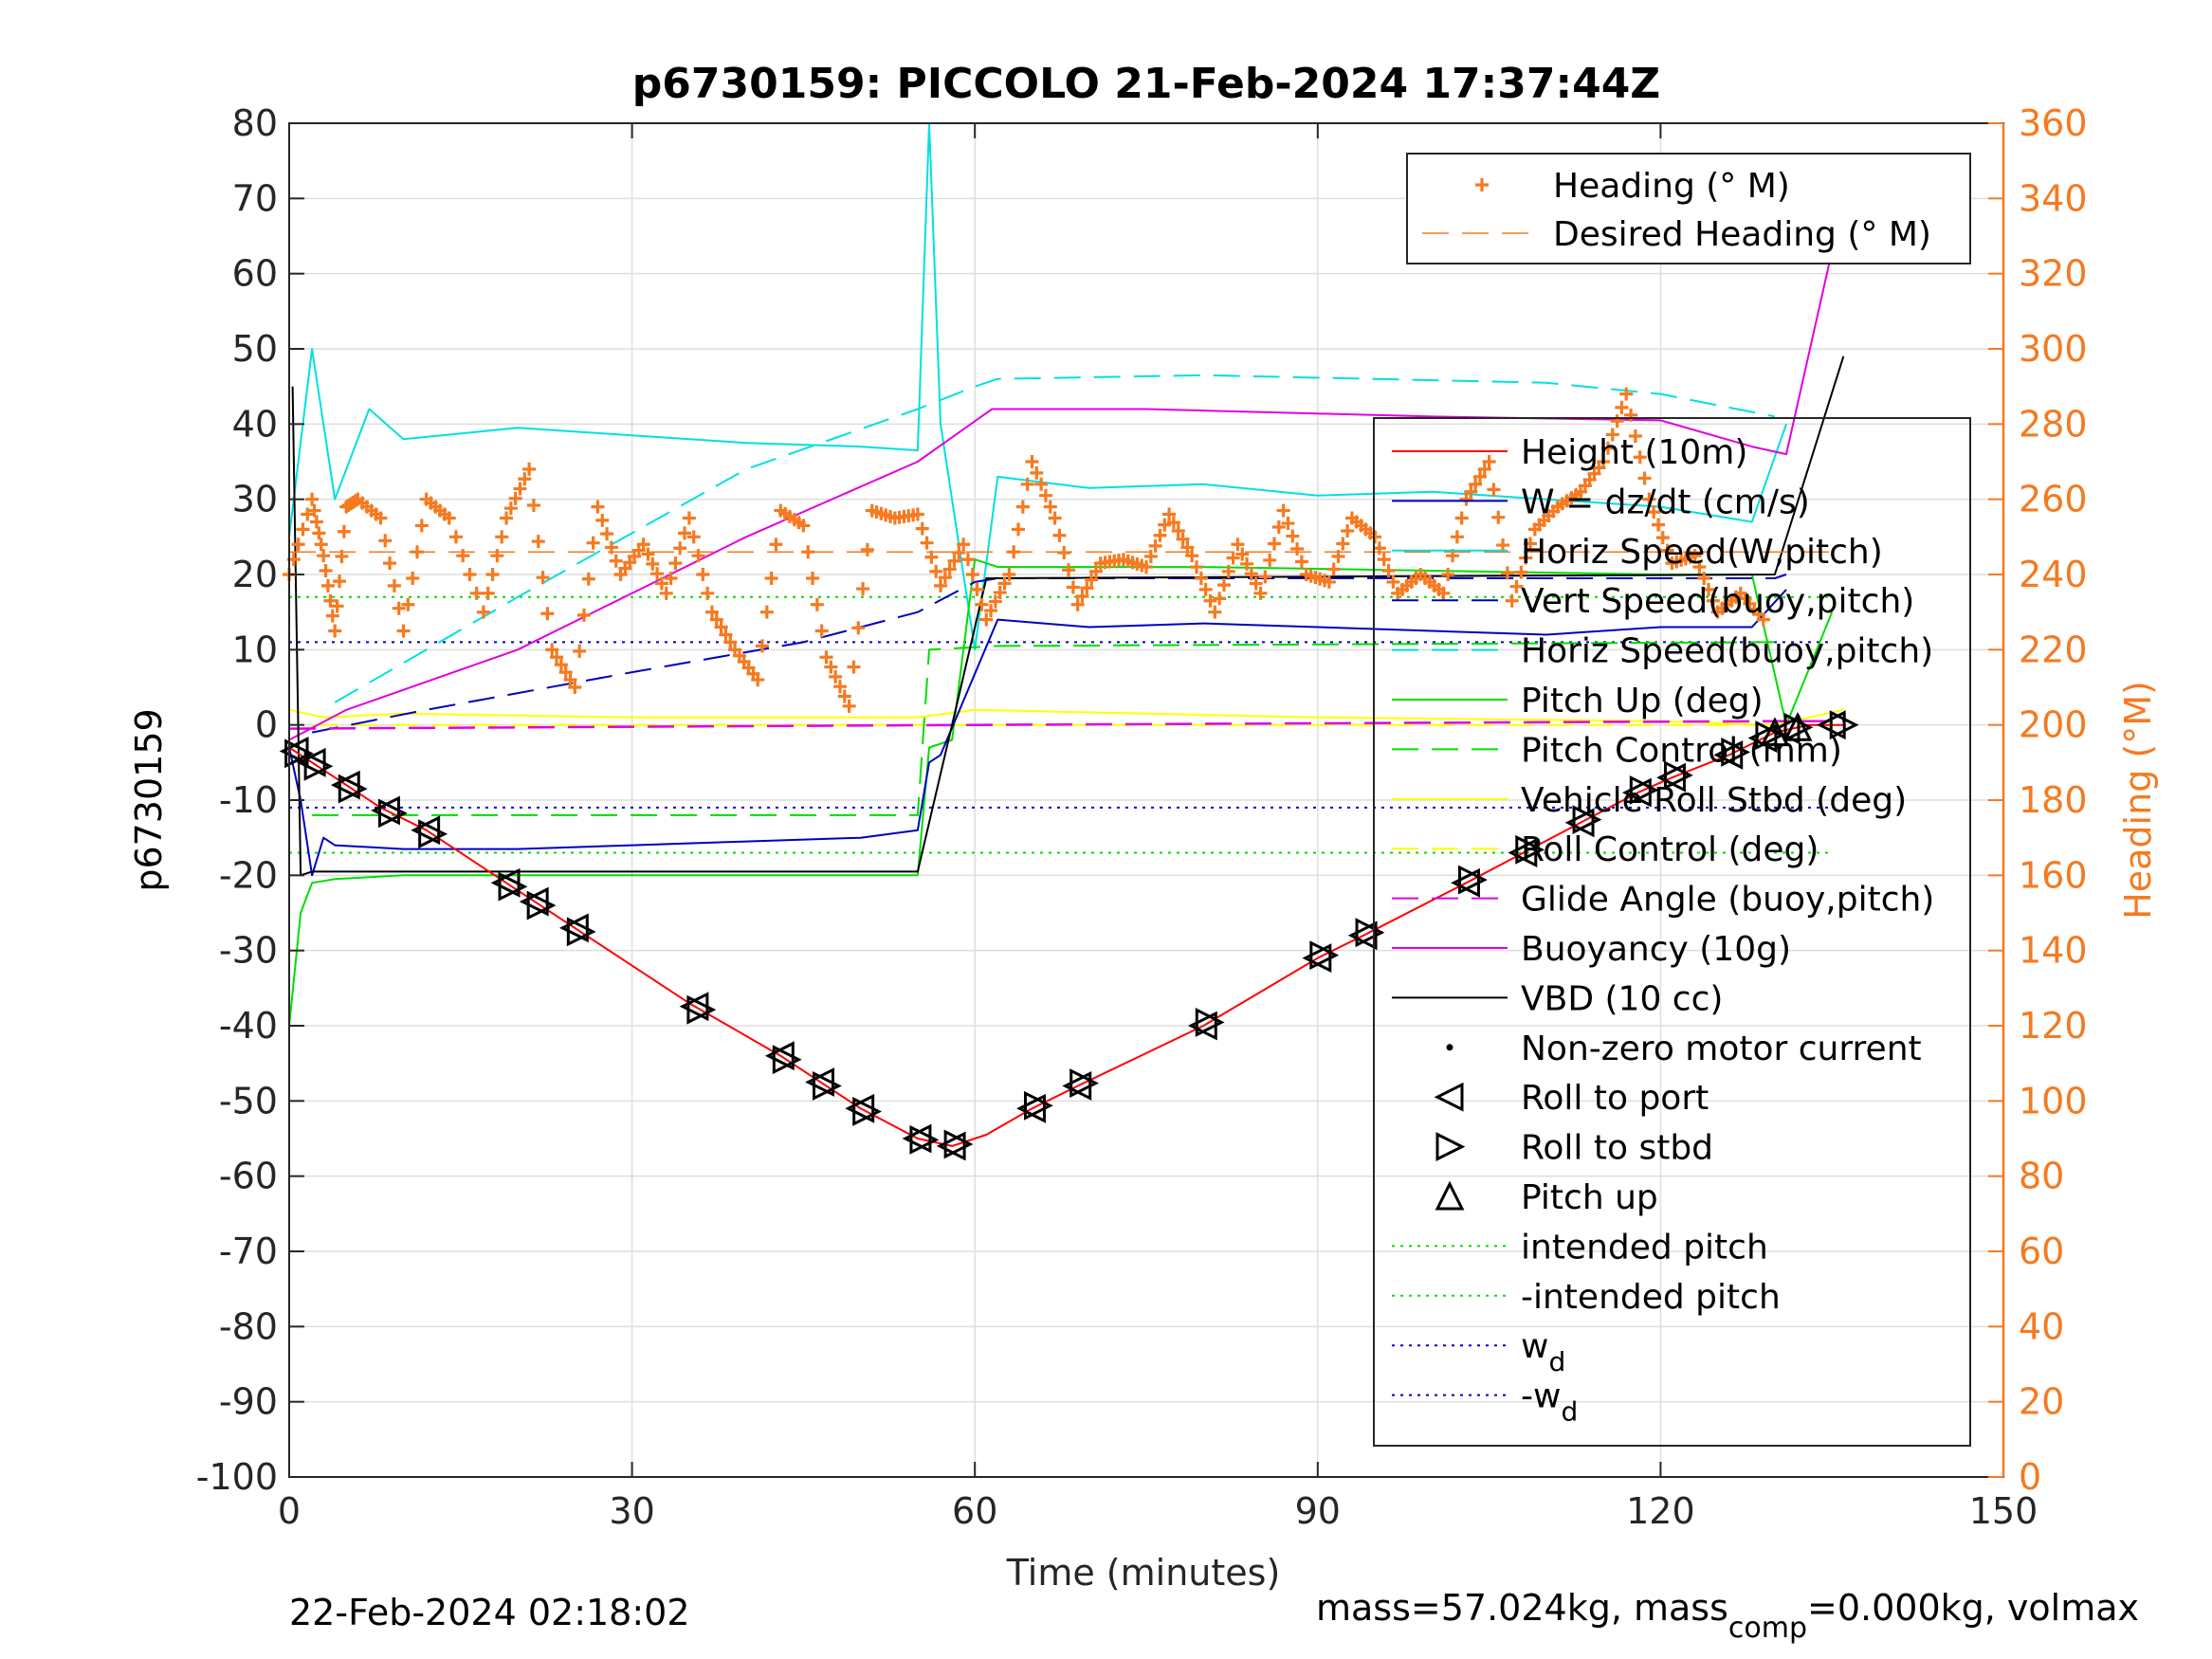 The image size is (2212, 1659). I want to click on legend-label: Pitch Up (deg), so click(1642, 701).